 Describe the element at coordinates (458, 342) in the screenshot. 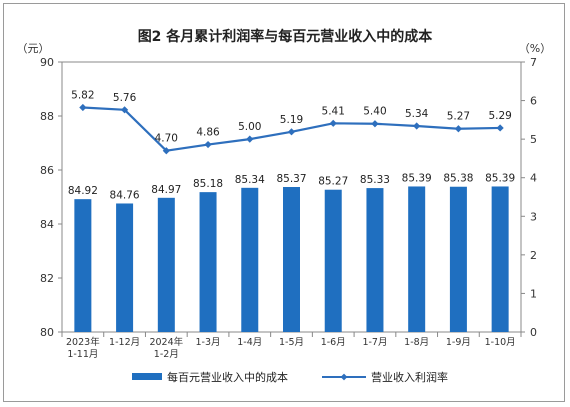

I see `x-axis-category-label: 1-9月` at that location.